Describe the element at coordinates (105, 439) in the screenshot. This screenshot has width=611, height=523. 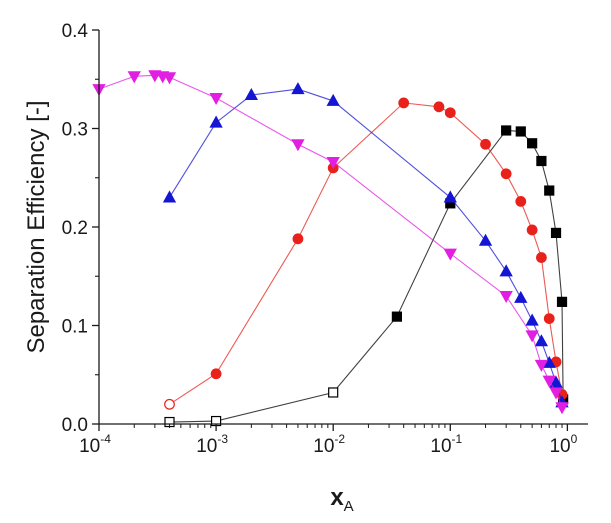
I see `x-tick-label-exponent: -4` at that location.